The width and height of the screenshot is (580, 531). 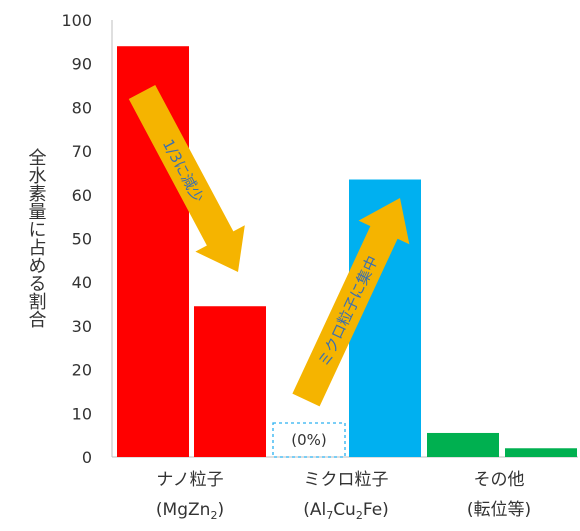 I want to click on category-sublabel: (Al7Cu2Fe), so click(x=346, y=511).